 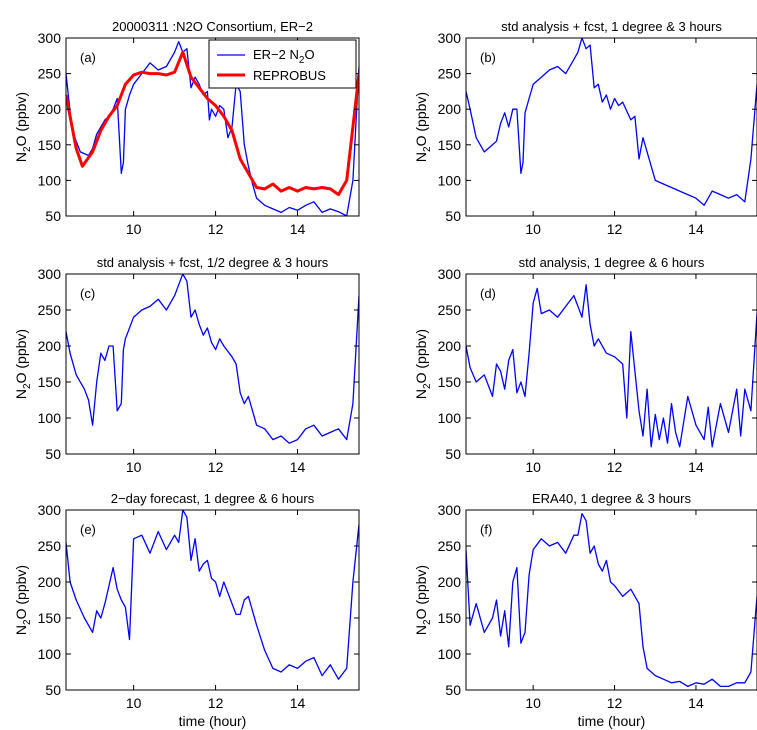 I want to click on panel-label: (c), so click(x=87, y=293).